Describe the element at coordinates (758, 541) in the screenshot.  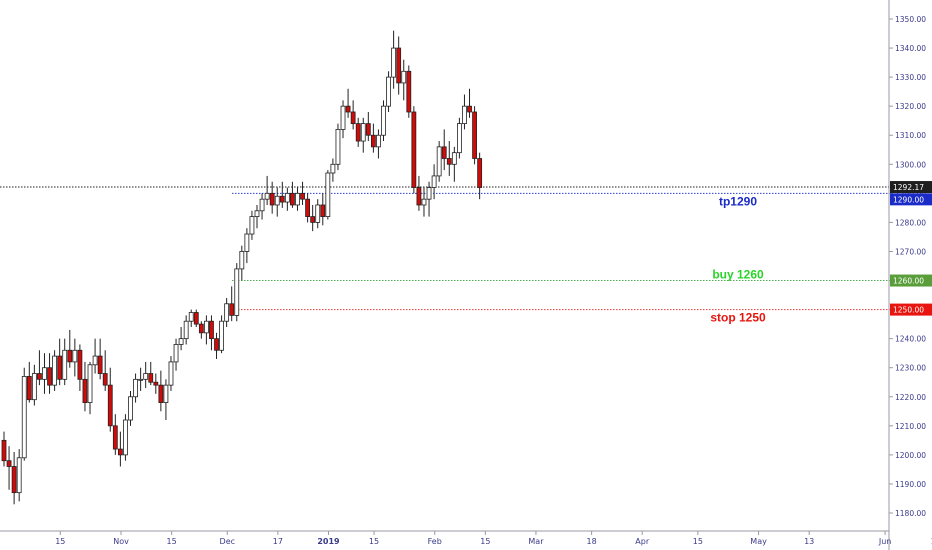
I see `x-tick-label: May` at that location.